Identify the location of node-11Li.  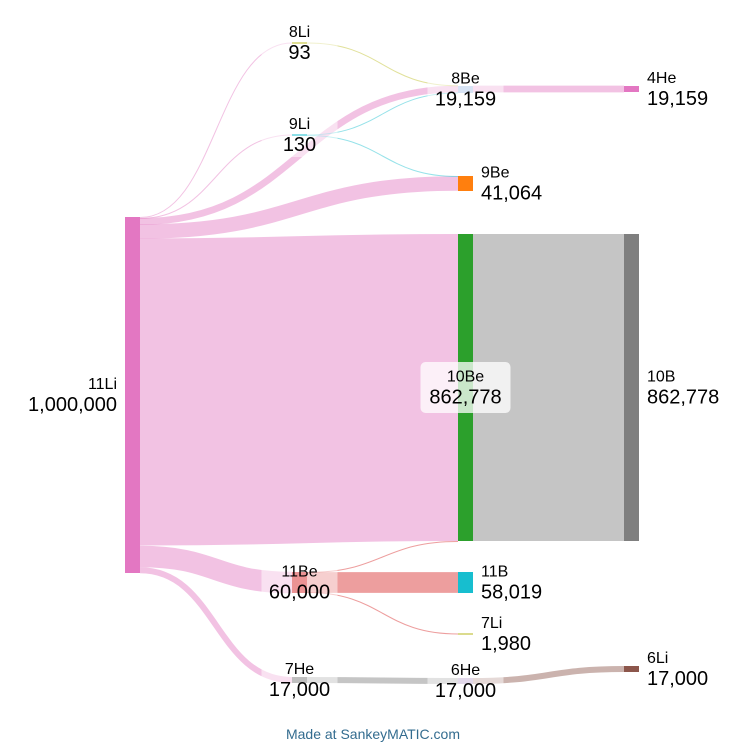
(132, 395).